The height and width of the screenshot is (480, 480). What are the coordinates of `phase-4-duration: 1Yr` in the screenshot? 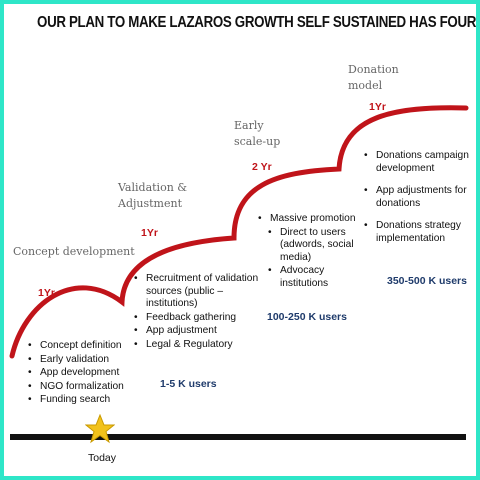 It's located at (377, 107).